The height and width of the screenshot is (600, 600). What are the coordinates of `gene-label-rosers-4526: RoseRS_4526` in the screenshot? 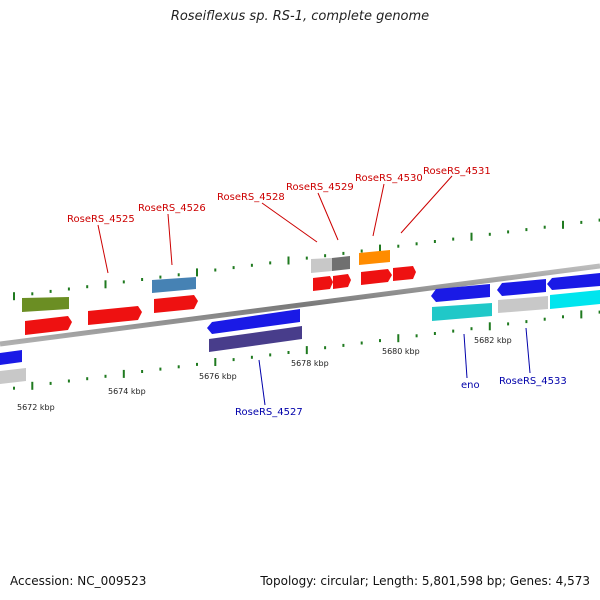 It's located at (172, 208).